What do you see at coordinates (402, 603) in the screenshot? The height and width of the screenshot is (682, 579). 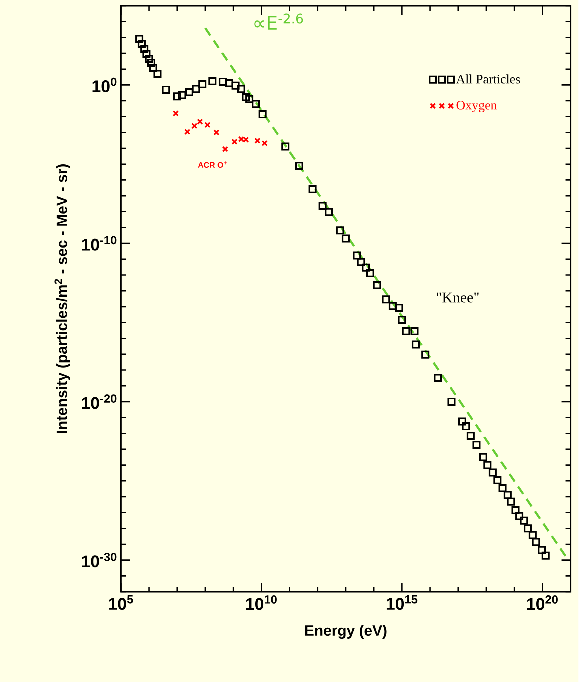 I see `x-tick-label: 10$^{15}$` at bounding box center [402, 603].